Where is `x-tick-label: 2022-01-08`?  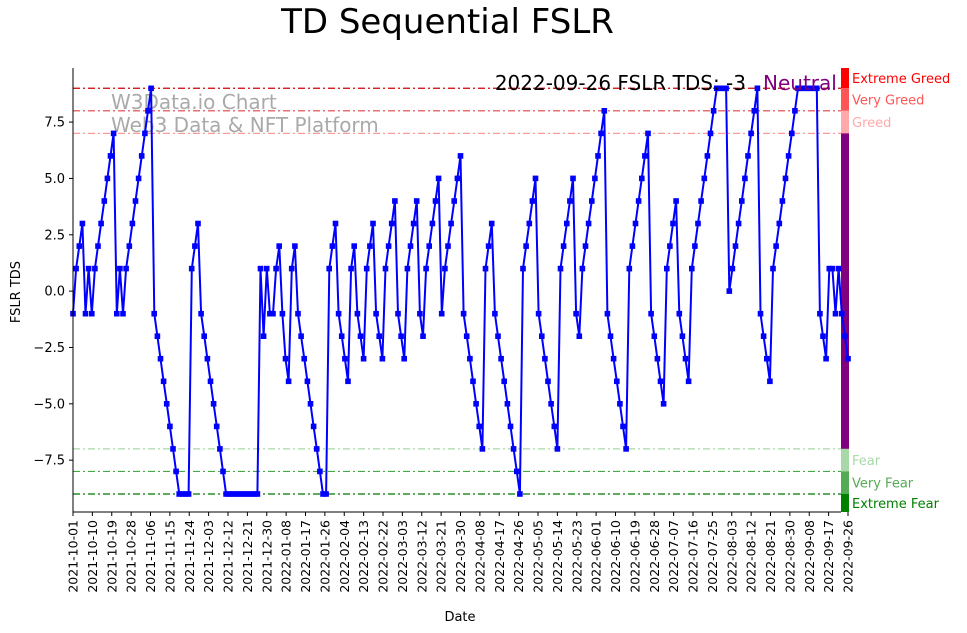
x-tick-label: 2022-01-08 is located at coordinates (286, 556).